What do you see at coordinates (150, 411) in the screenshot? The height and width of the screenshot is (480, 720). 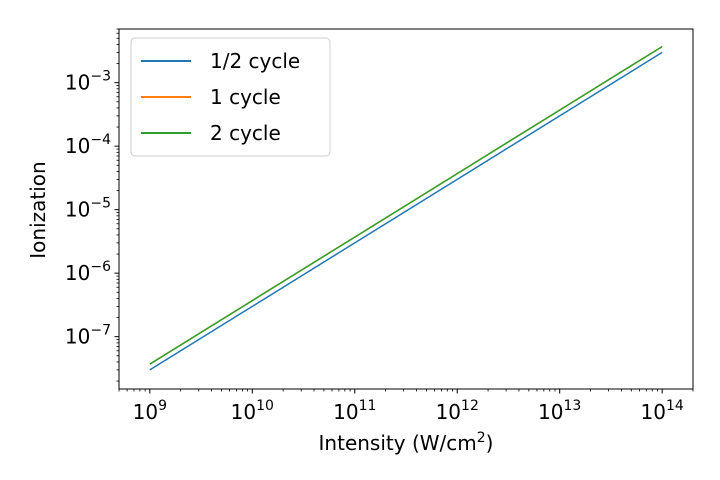 I see `x-tick-label-0: 109` at bounding box center [150, 411].